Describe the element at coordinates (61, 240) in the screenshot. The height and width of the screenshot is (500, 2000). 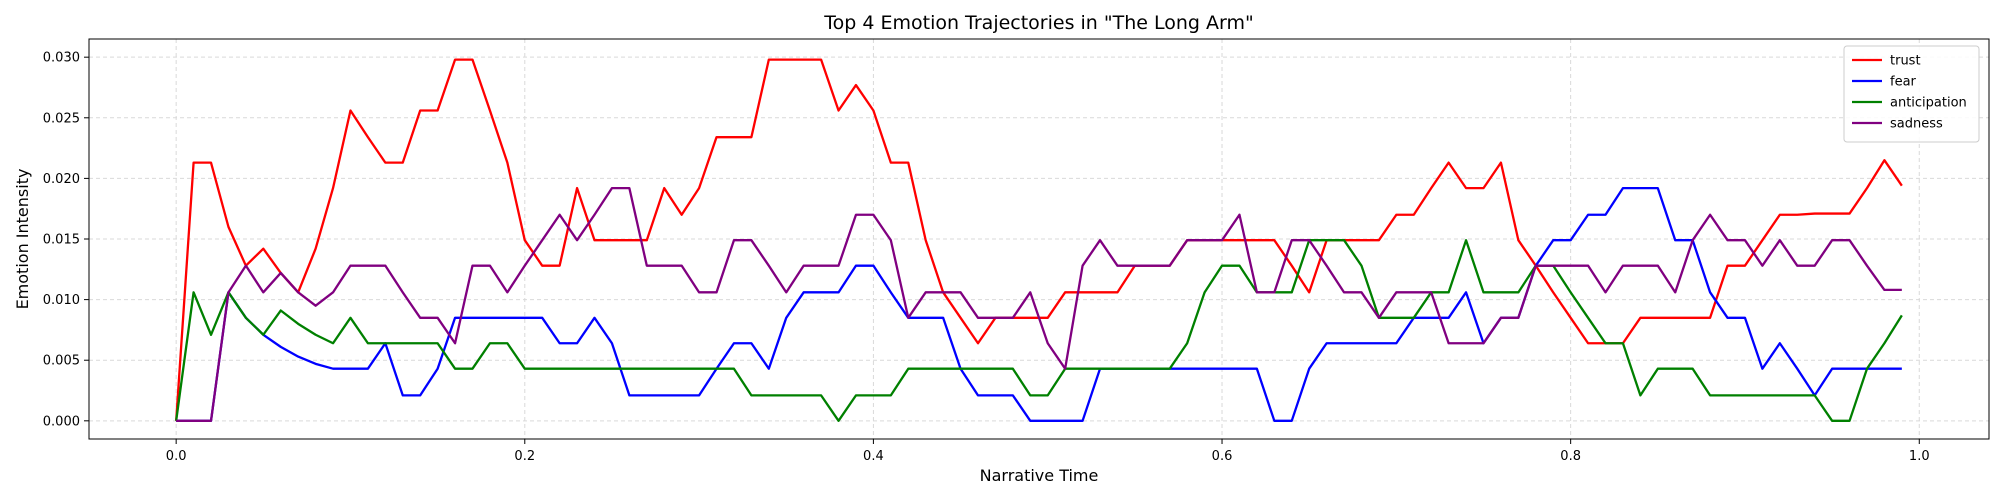
I see `y-tick-label: 0.015` at that location.